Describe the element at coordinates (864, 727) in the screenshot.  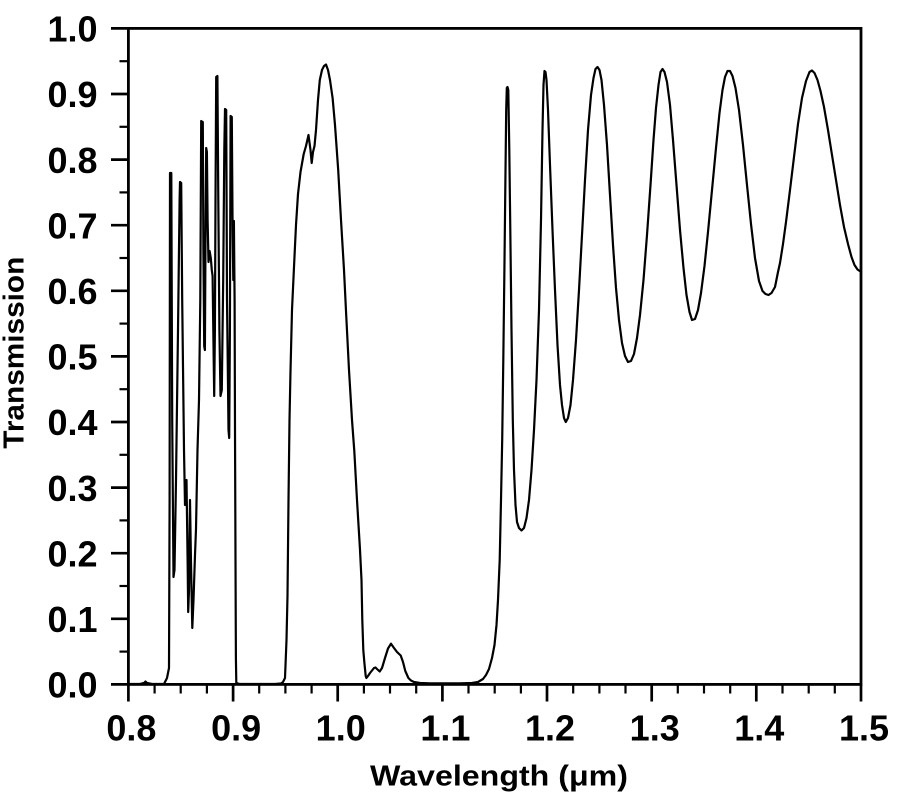
I see `svg-text: 1.5` at that location.